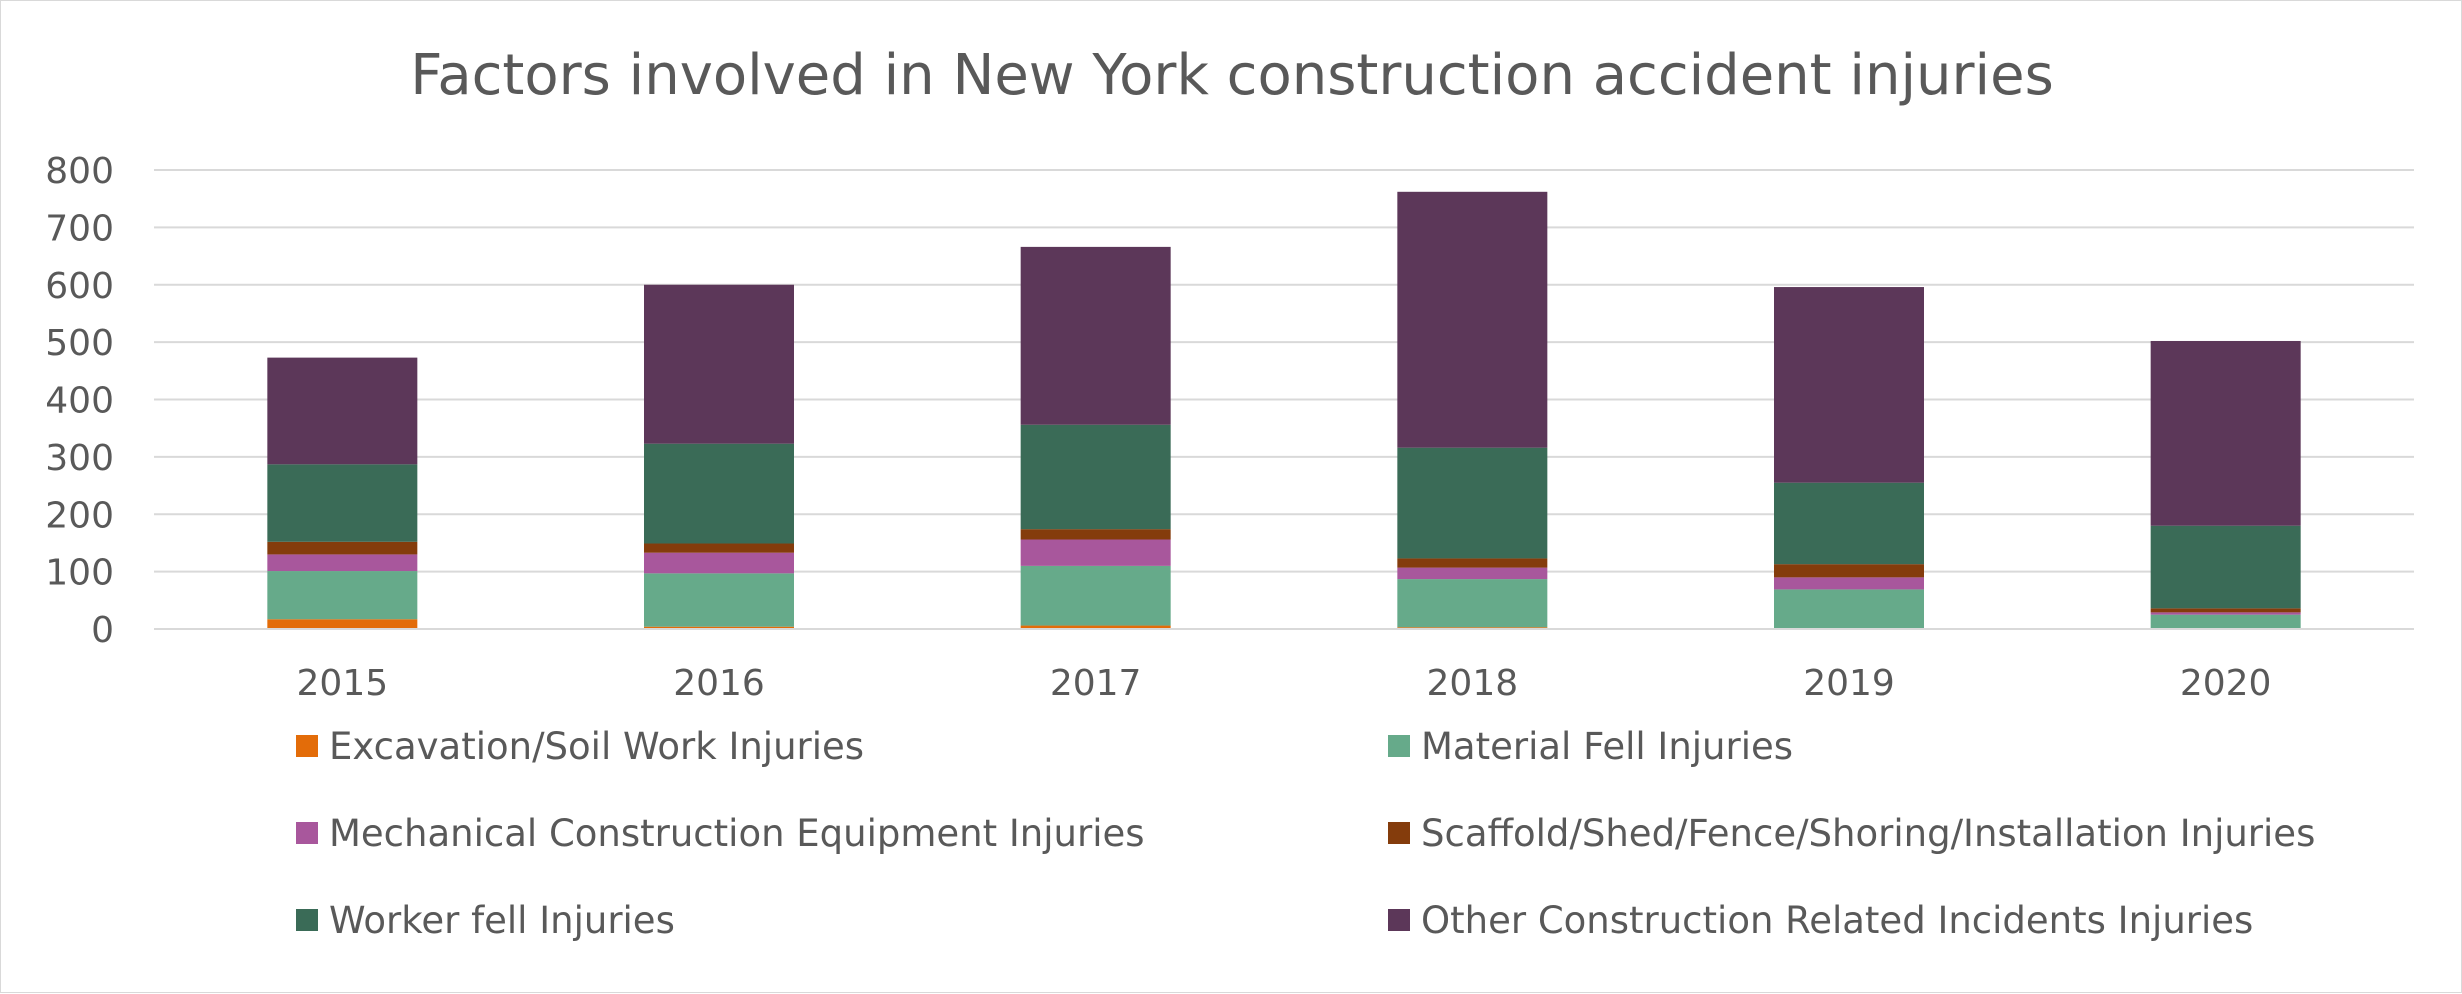  I want to click on y-tick-label: 100, so click(79, 573).